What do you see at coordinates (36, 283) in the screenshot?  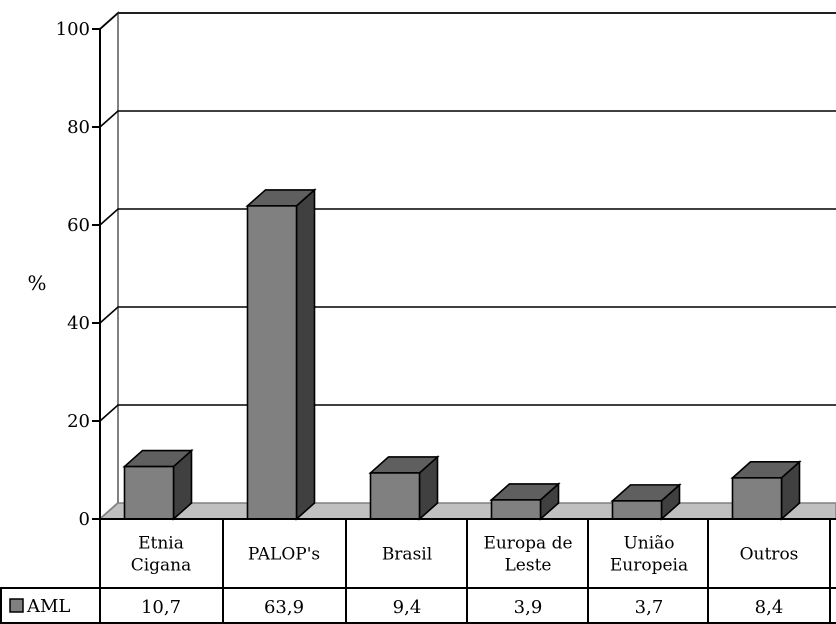 I see `y-axis-label: %` at bounding box center [36, 283].